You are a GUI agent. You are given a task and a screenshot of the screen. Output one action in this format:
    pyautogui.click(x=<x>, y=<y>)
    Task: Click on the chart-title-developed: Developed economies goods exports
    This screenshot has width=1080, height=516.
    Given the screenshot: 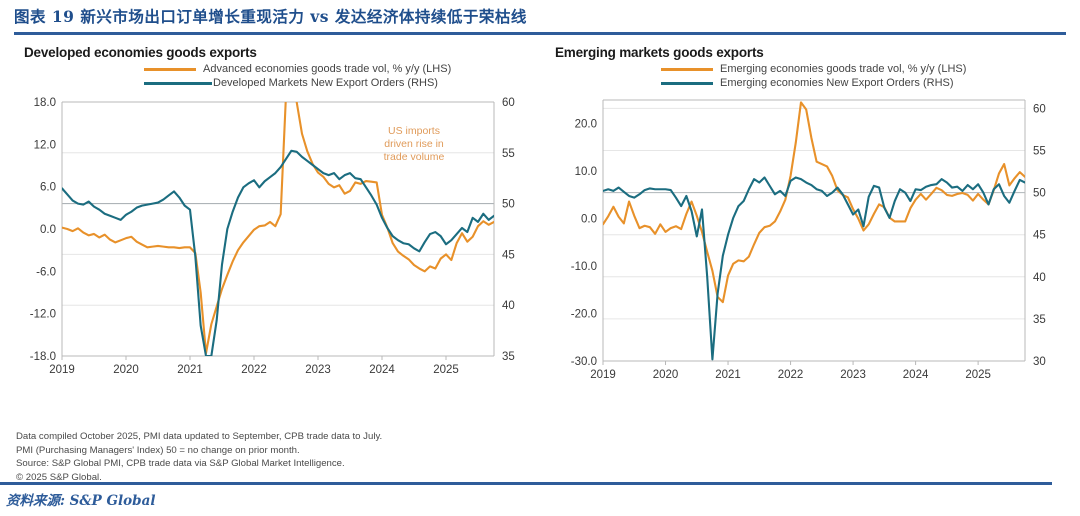 What is the action you would take?
    pyautogui.click(x=140, y=53)
    